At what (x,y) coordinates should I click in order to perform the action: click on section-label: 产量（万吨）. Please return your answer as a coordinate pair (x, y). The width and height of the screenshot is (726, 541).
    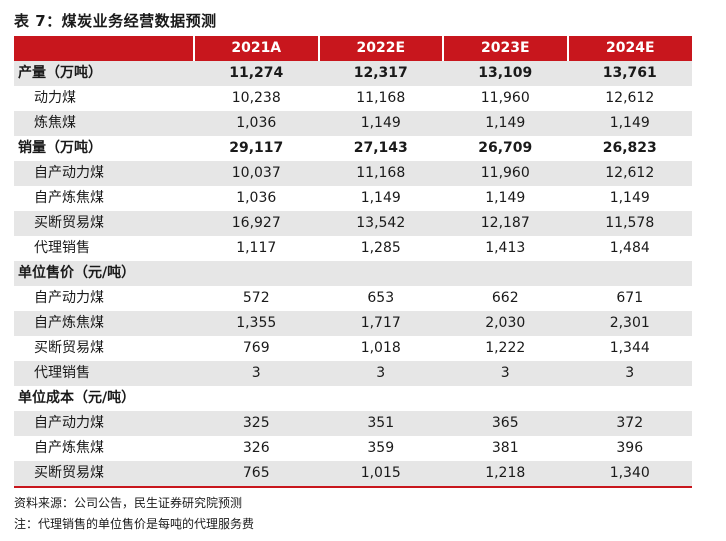
    Looking at the image, I should click on (60, 73).